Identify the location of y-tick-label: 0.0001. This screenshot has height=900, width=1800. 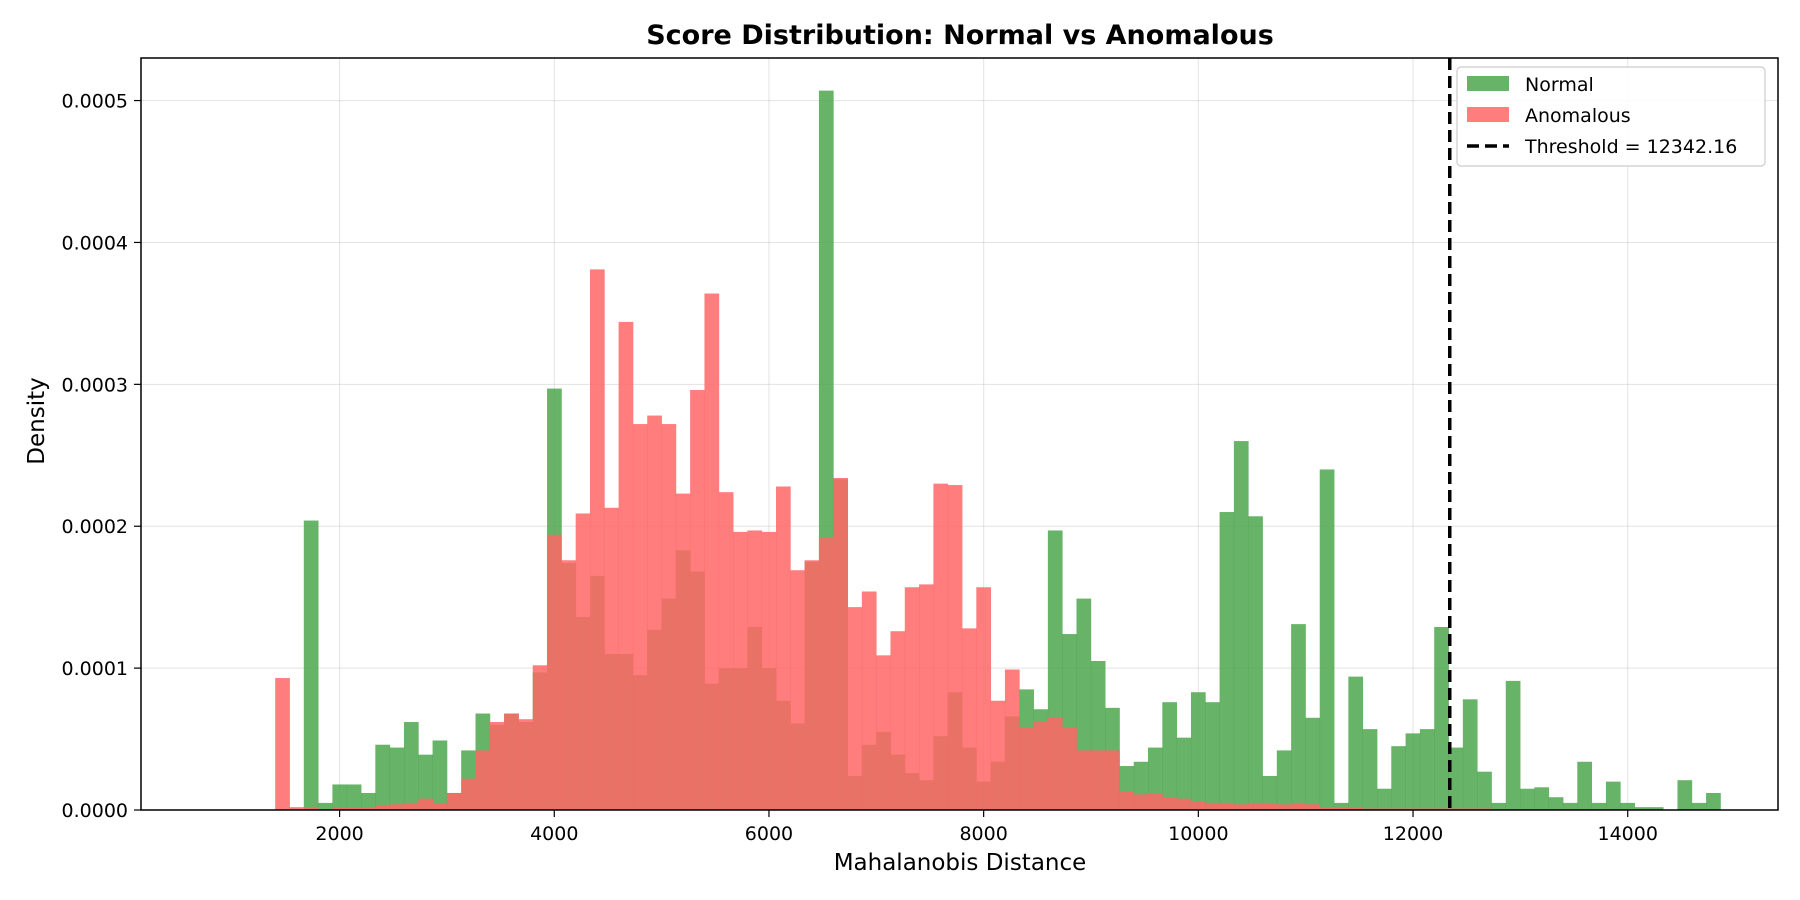
(95, 669).